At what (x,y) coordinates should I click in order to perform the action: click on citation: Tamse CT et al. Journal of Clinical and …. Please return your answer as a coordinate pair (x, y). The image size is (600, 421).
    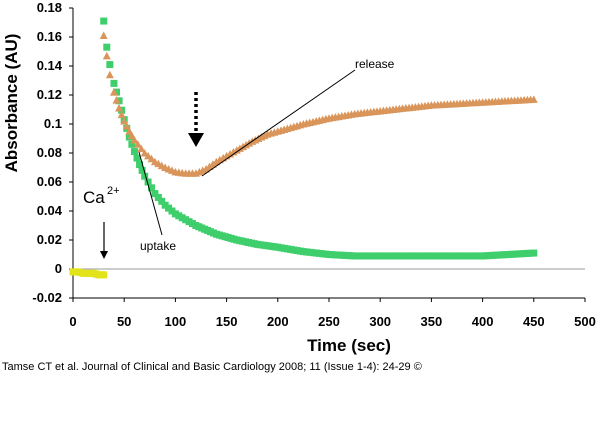
    Looking at the image, I should click on (212, 367).